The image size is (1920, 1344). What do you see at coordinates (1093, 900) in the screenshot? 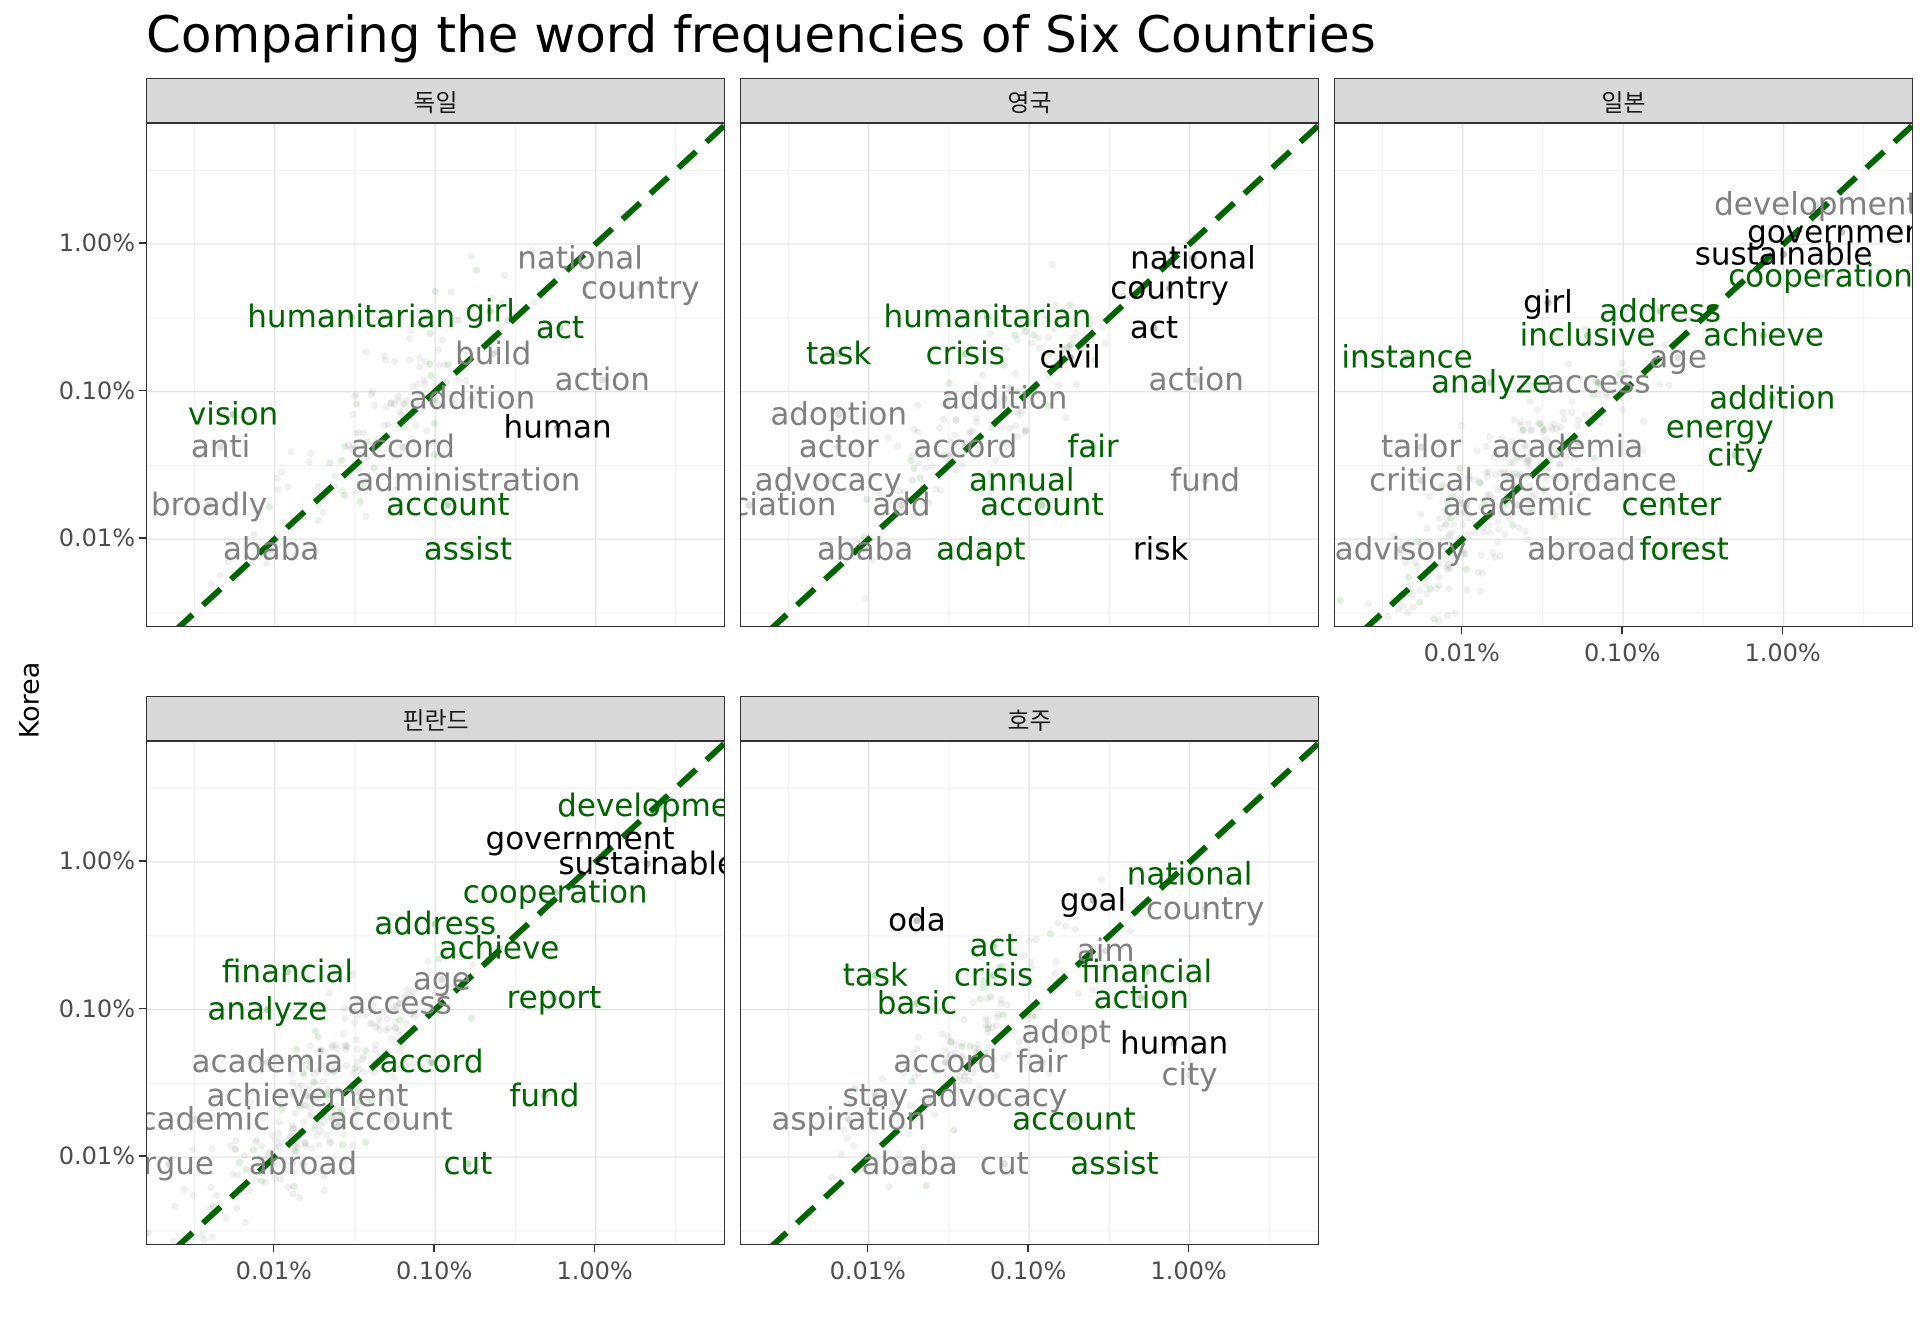
I see `word-label: goal` at bounding box center [1093, 900].